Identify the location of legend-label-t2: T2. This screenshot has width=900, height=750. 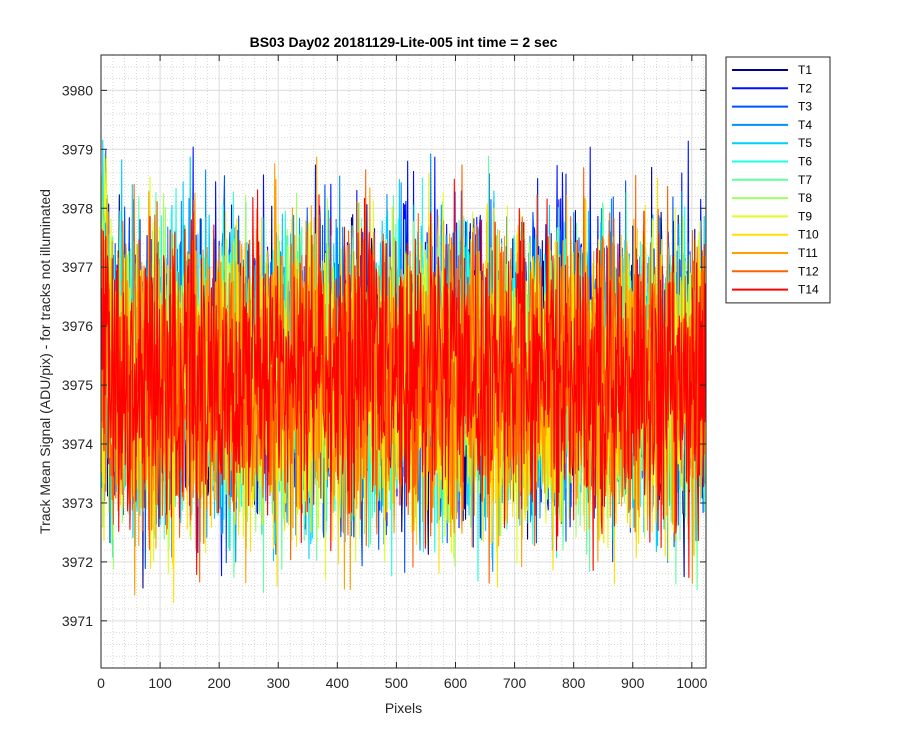
(805, 88).